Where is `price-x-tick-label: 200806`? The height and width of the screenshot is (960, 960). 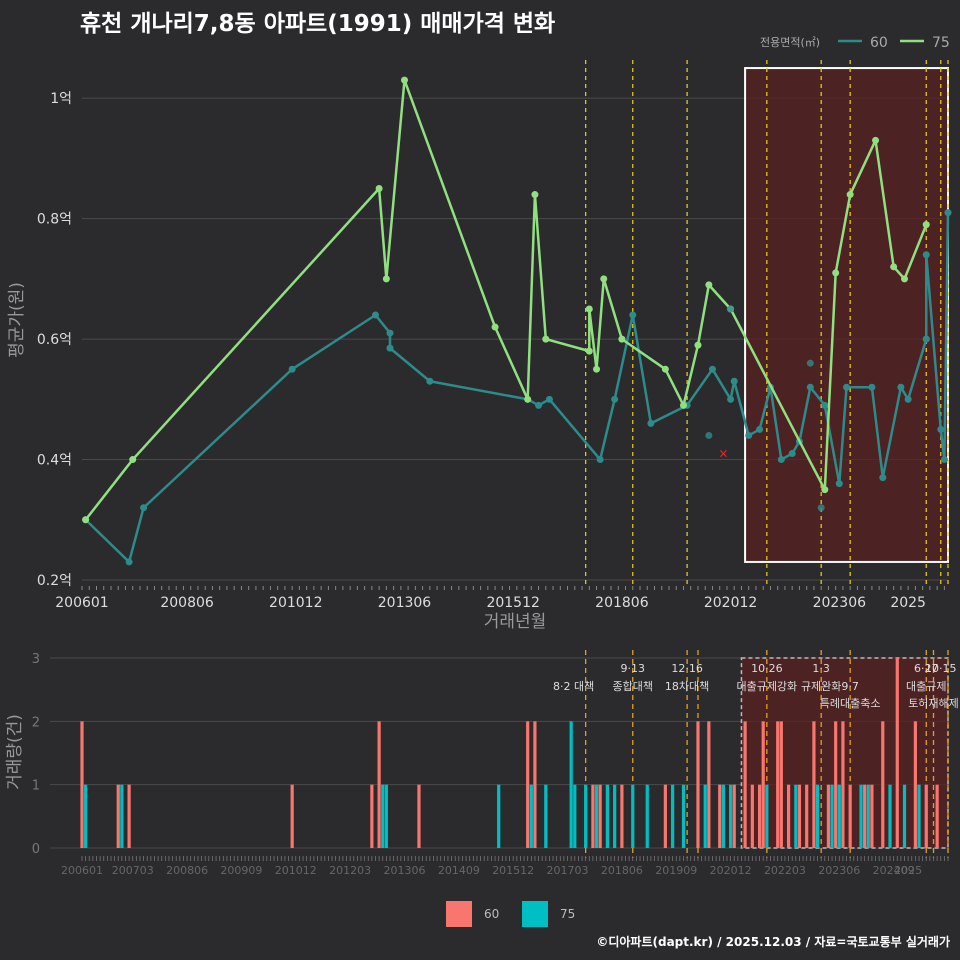
price-x-tick-label: 200806 is located at coordinates (187, 603).